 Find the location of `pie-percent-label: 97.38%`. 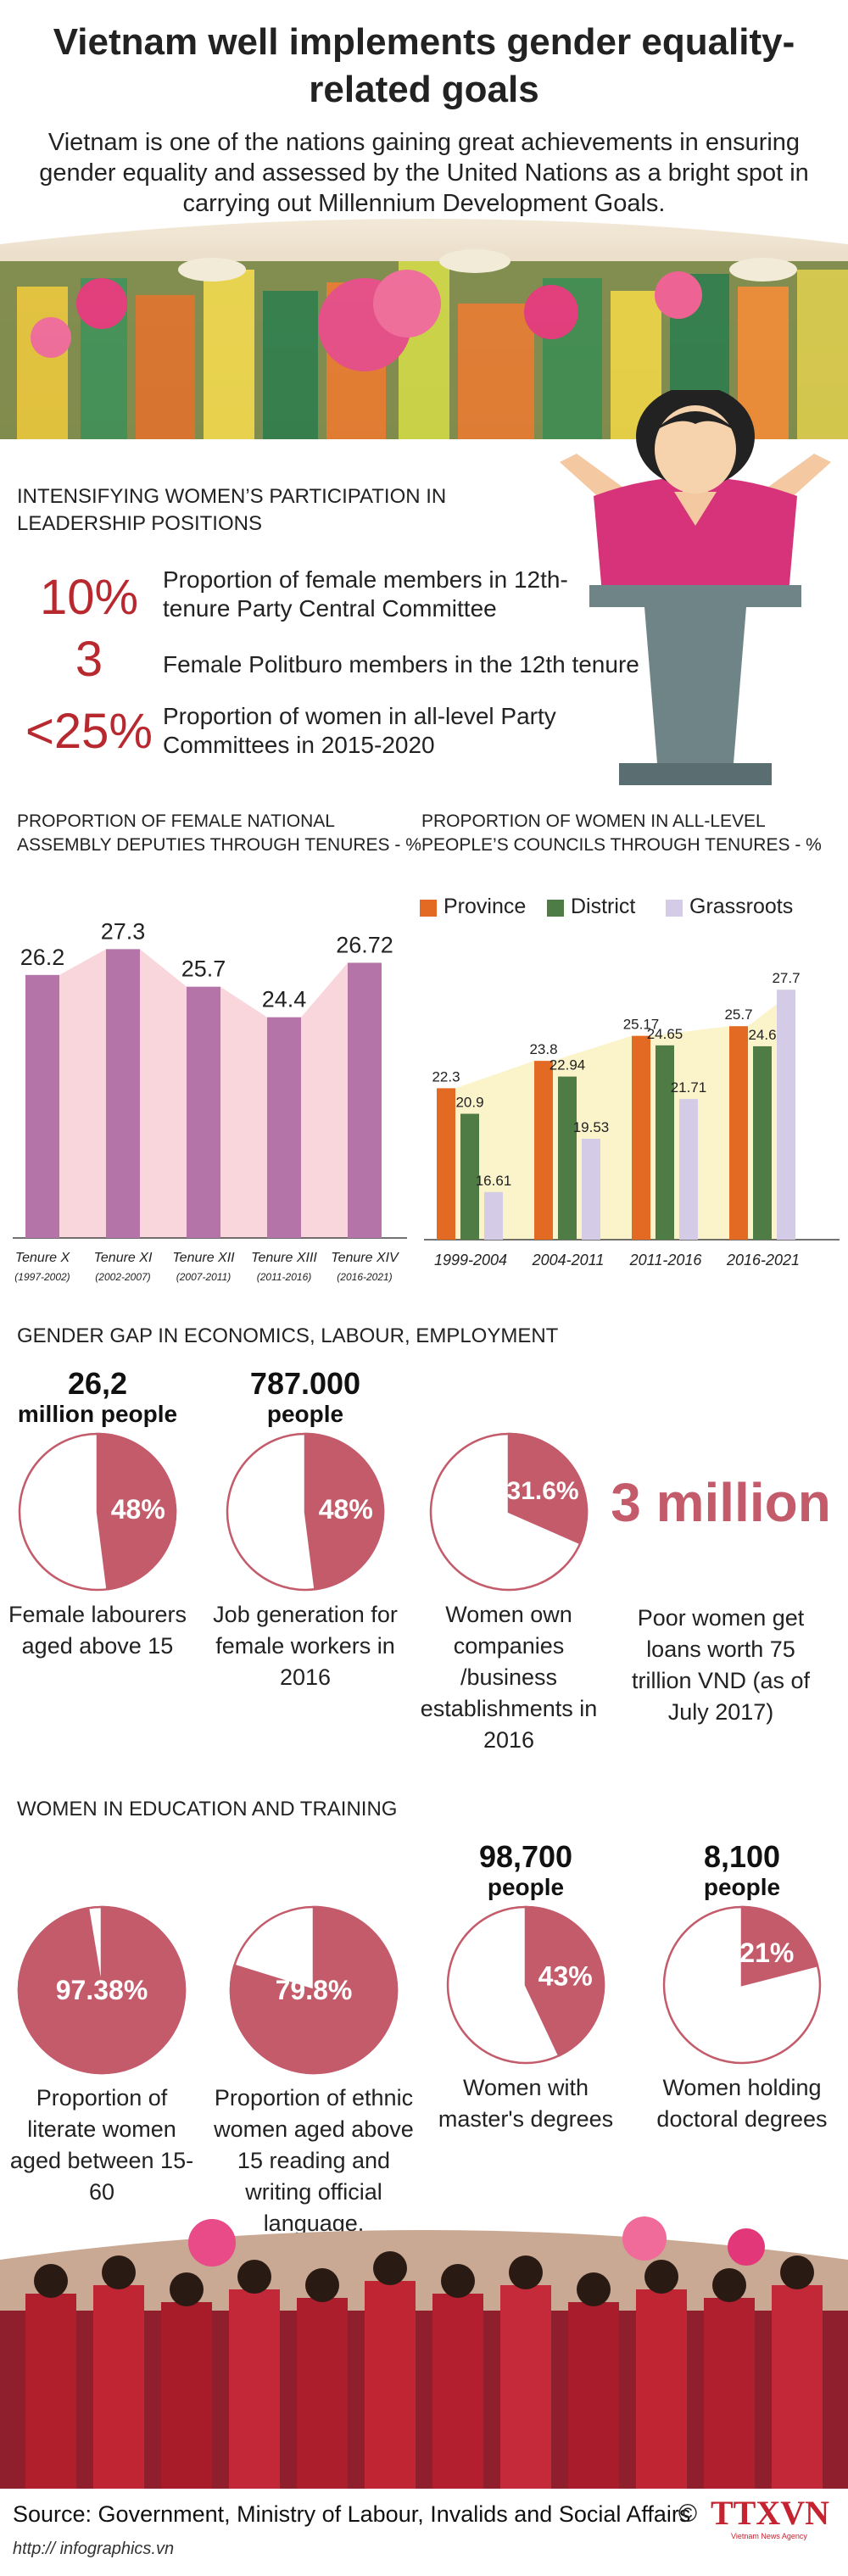

pie-percent-label: 97.38% is located at coordinates (102, 1990).